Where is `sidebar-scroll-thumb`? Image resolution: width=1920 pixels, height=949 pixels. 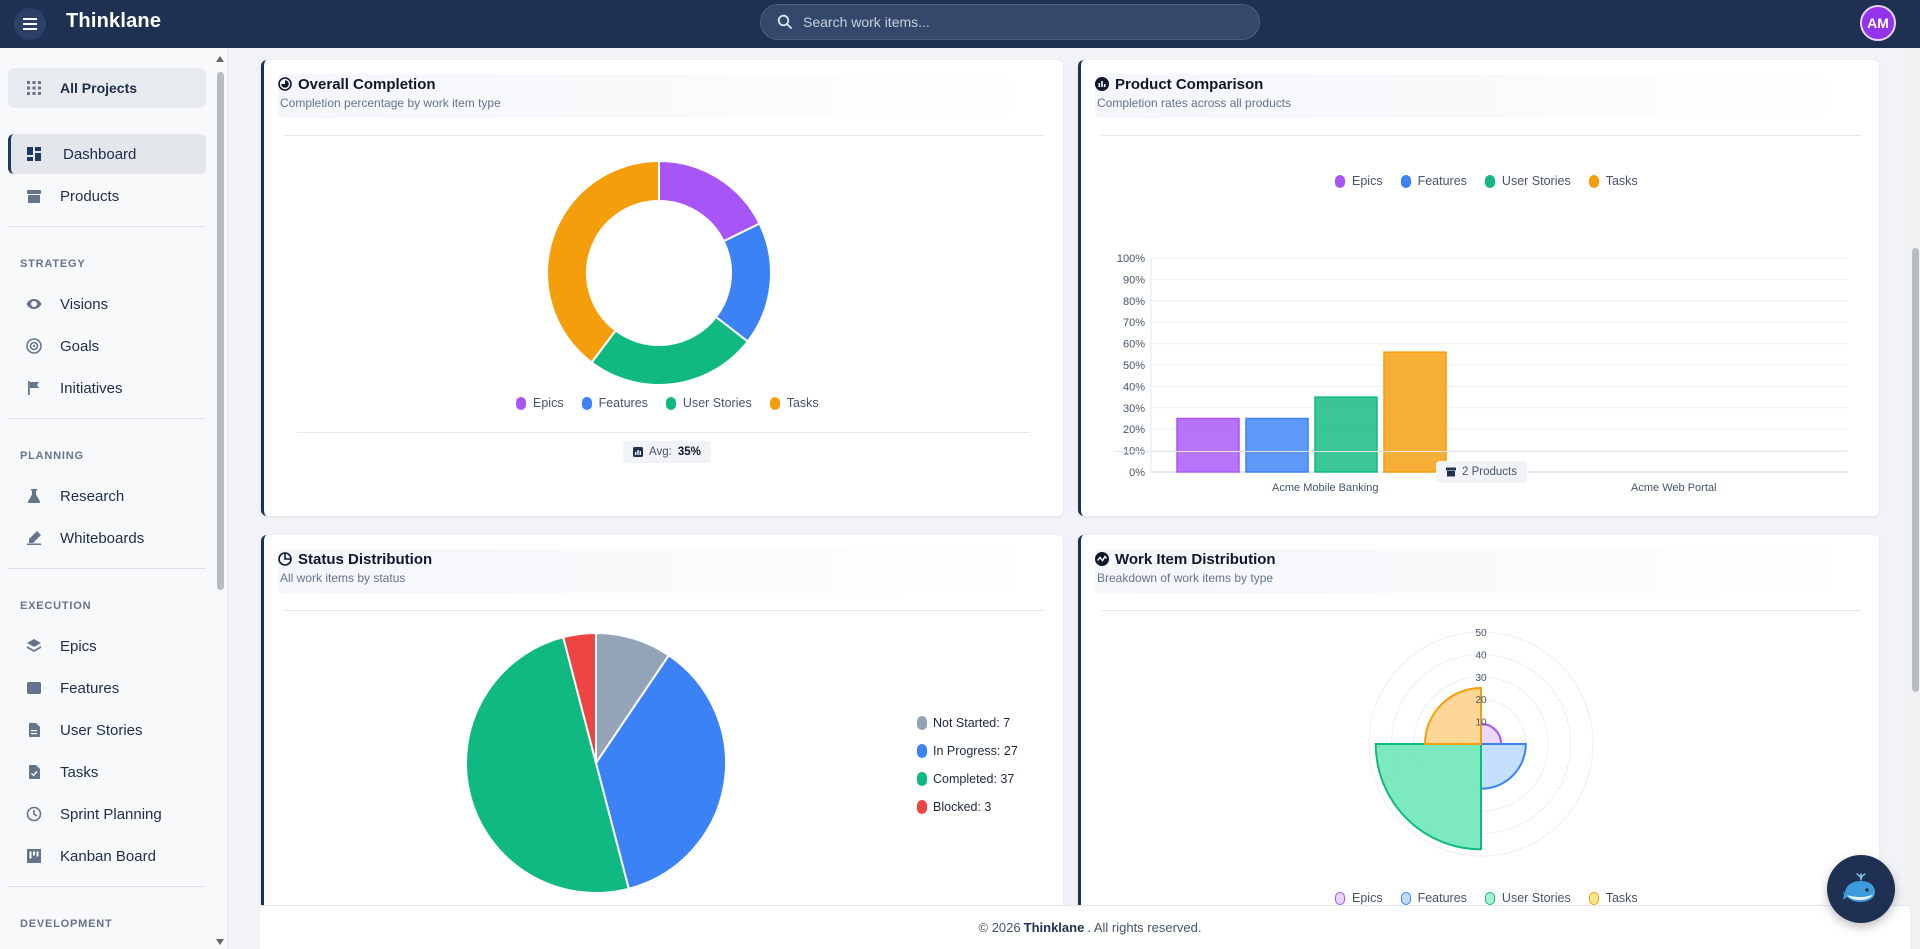 sidebar-scroll-thumb is located at coordinates (220, 331).